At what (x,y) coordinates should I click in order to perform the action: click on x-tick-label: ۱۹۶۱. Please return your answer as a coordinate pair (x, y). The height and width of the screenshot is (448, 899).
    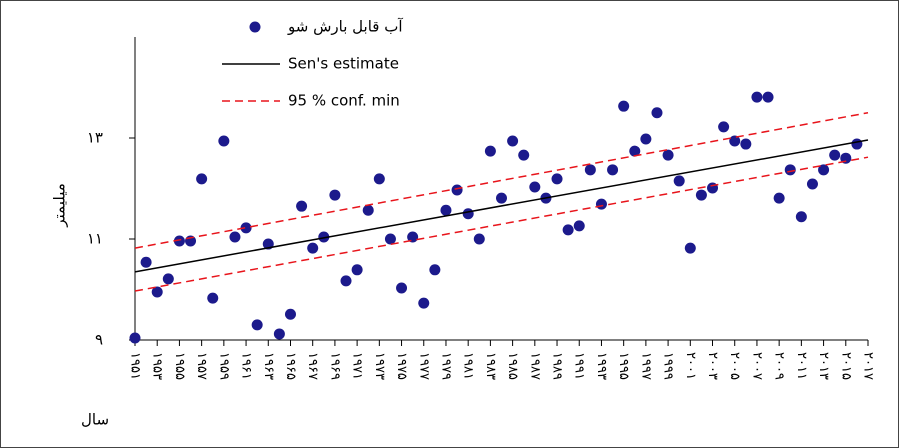
    Looking at the image, I should click on (246, 366).